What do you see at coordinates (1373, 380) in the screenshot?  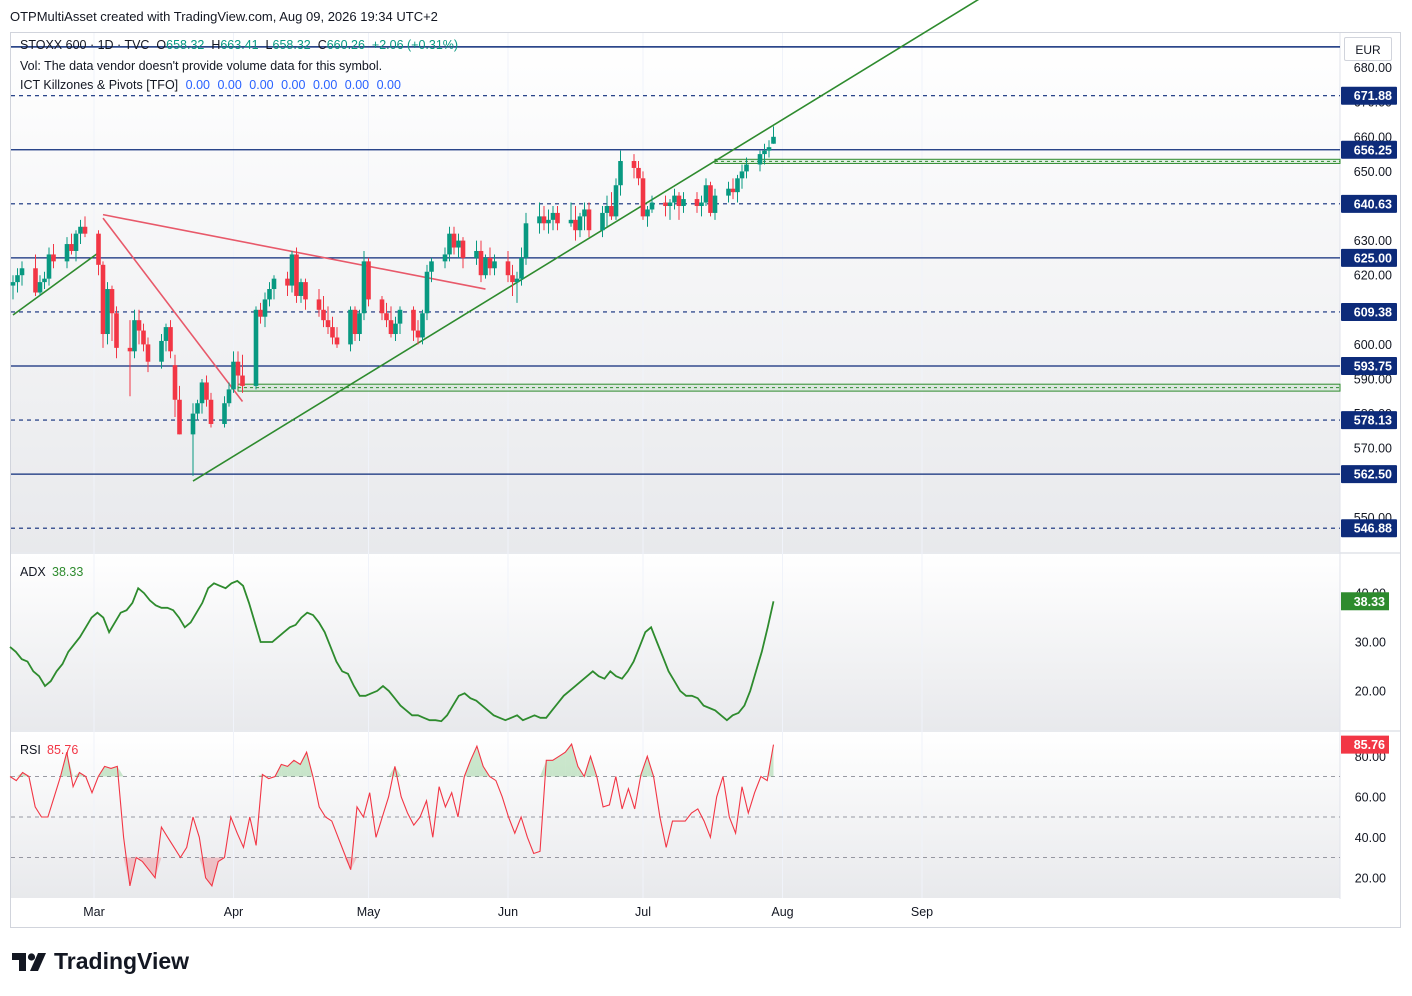 I see `price-tick-label: 590.00` at bounding box center [1373, 380].